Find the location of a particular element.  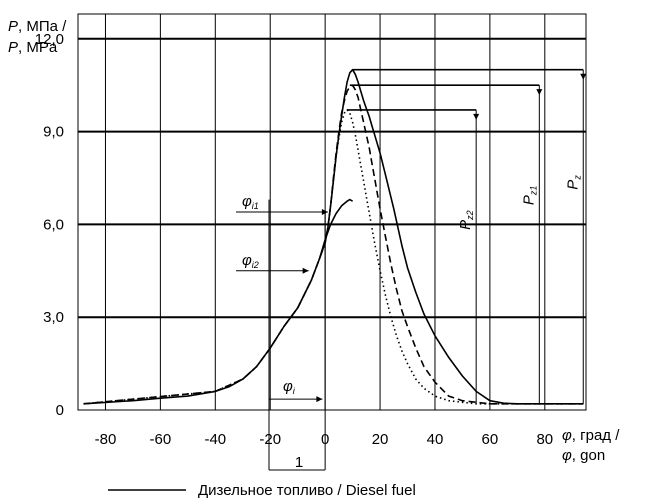

pz2-arrowhead is located at coordinates (476, 116).